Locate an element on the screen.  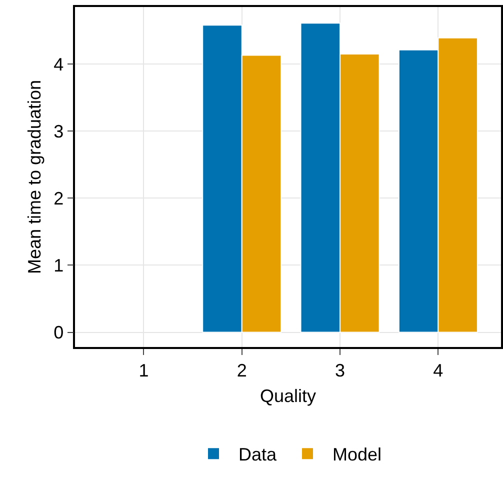
x-tick-label: 2 is located at coordinates (241, 370).